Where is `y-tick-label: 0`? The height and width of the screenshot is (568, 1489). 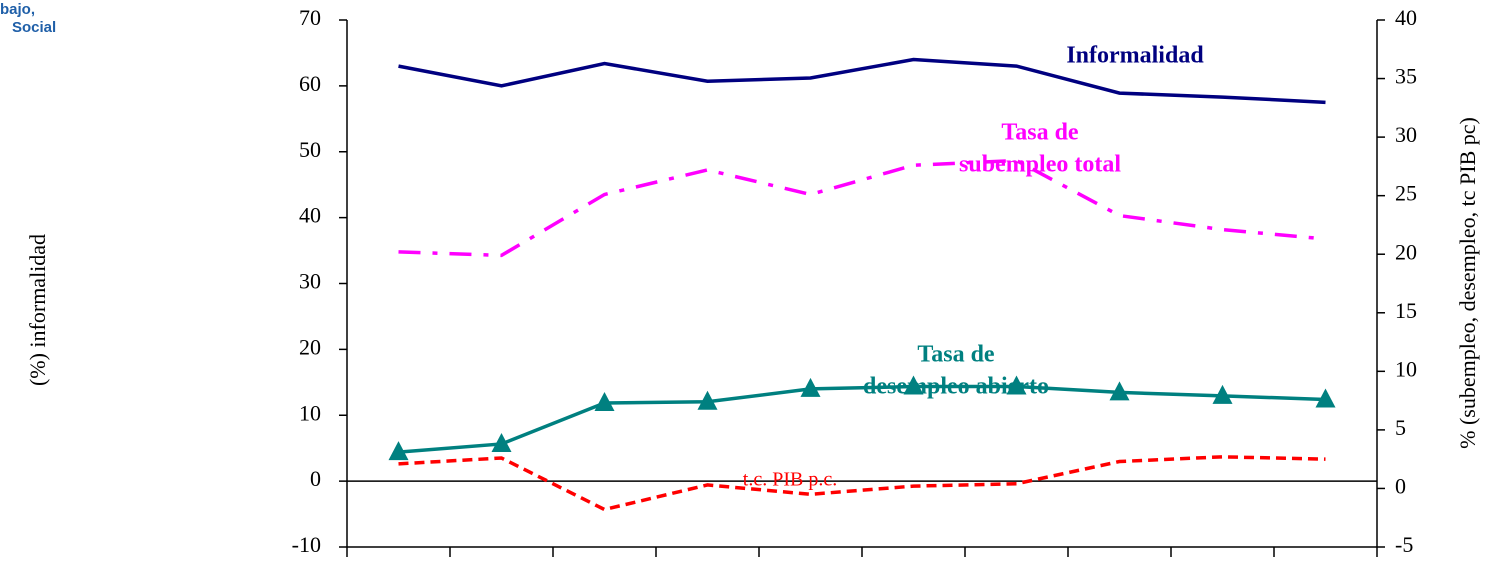
y-tick-label: 0 is located at coordinates (315, 478).